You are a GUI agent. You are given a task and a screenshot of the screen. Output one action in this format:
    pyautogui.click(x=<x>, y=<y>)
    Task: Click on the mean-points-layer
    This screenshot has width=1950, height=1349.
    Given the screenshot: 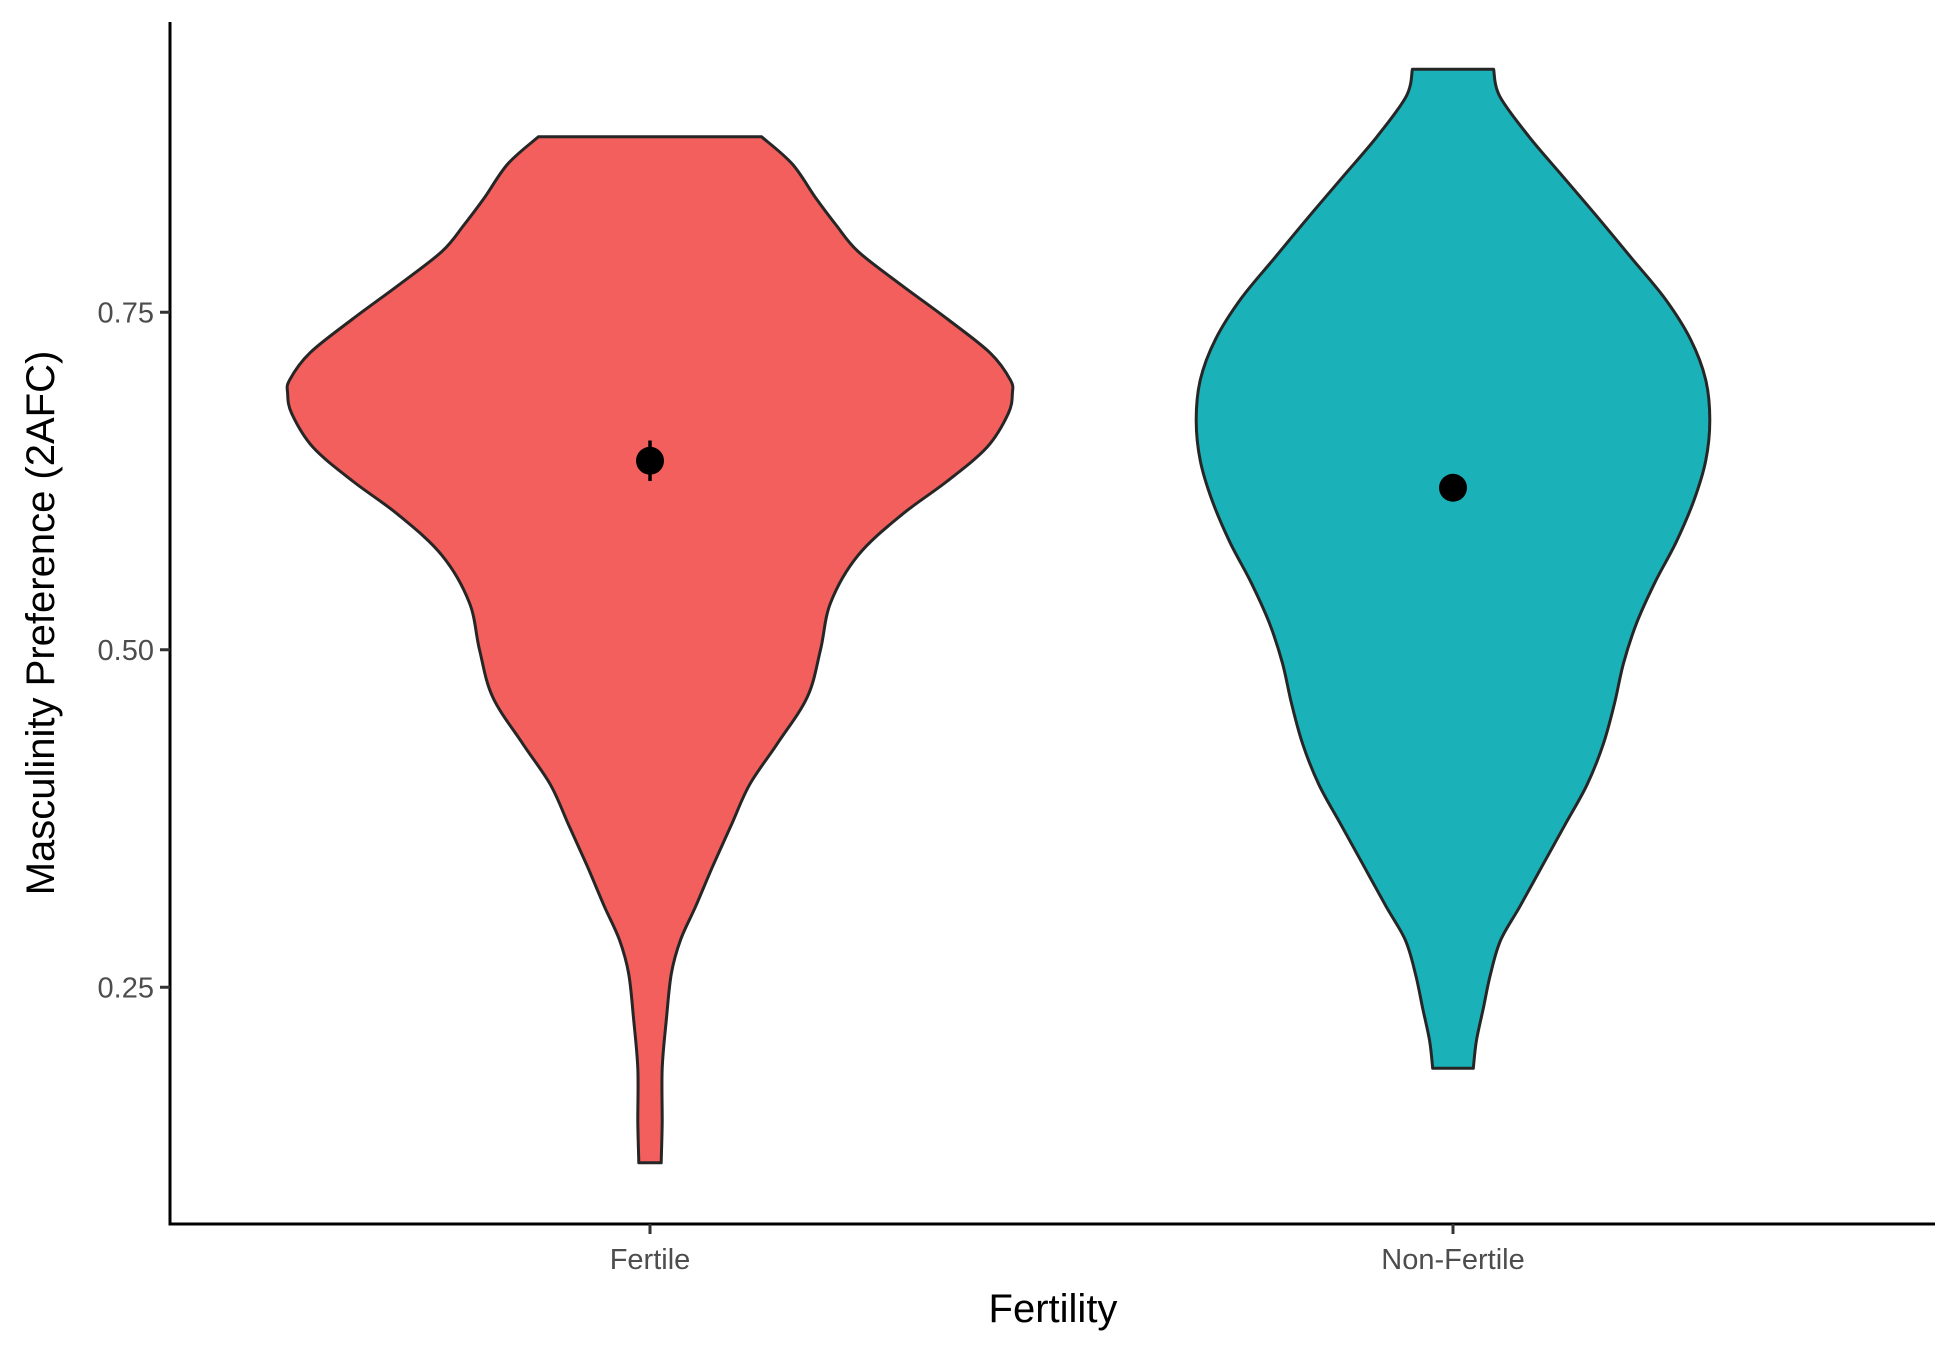 What is the action you would take?
    pyautogui.click(x=1051, y=471)
    